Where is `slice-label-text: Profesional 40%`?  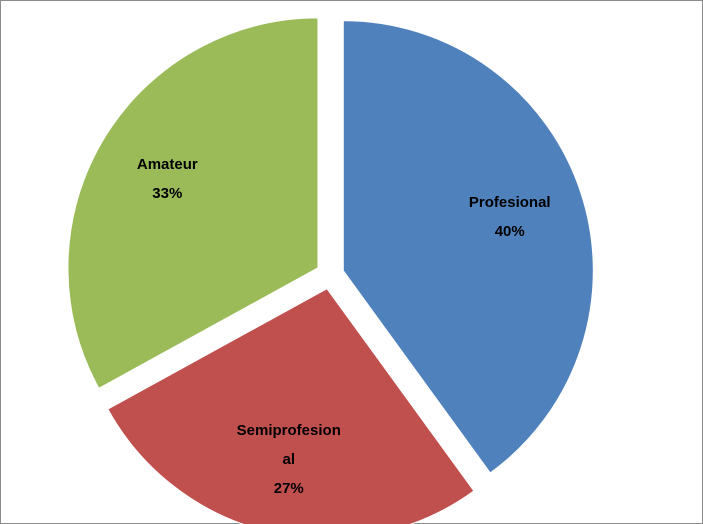
slice-label-text: Profesional 40% is located at coordinates (510, 217).